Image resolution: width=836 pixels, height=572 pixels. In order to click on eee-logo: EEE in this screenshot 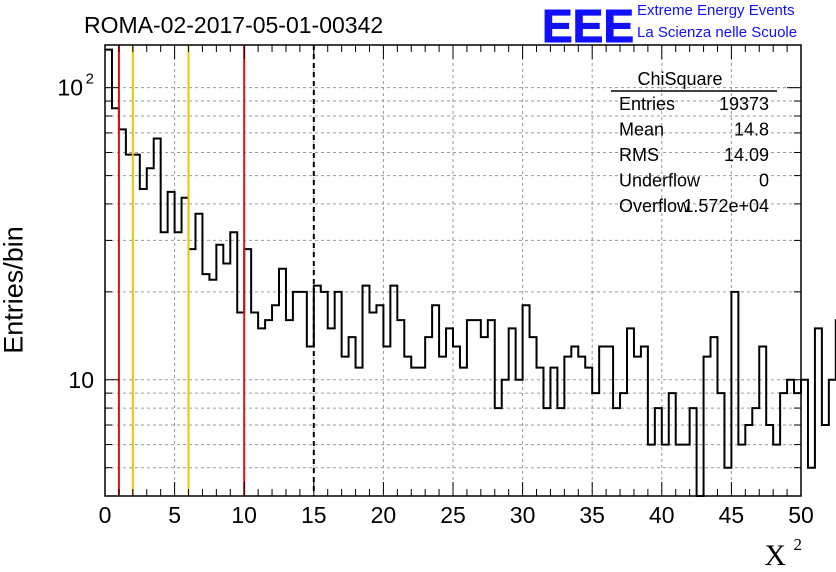, I will do `click(588, 24)`.